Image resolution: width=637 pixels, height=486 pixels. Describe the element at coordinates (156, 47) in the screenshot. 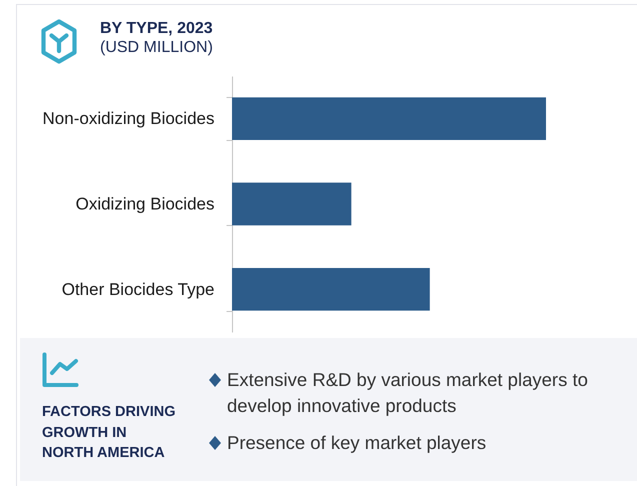

I see `chart-subtitle: (USD MILLION)` at that location.